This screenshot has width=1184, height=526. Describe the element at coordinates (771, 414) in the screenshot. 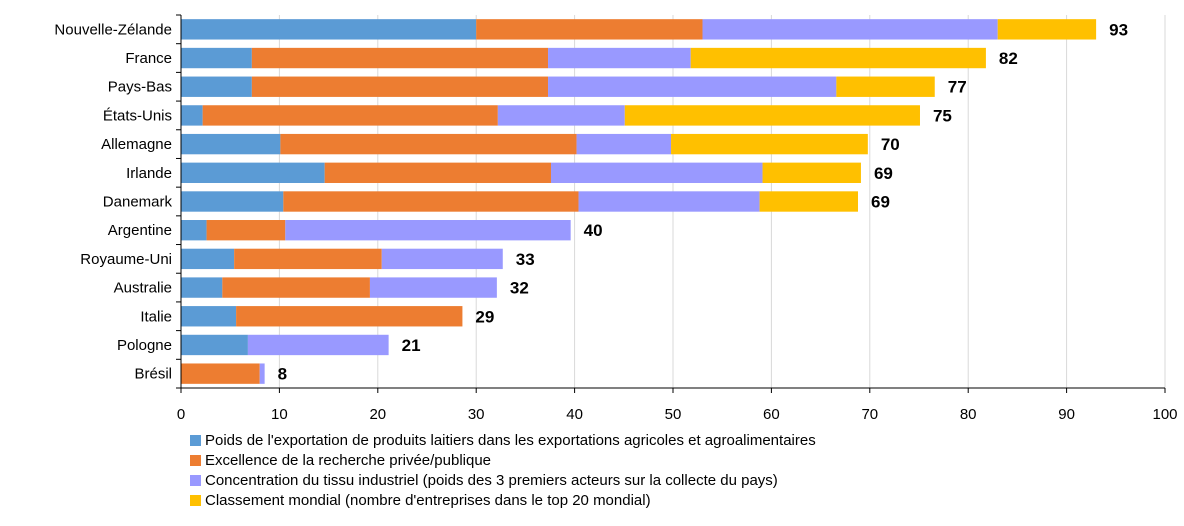

I see `x-tick-label: 60` at that location.